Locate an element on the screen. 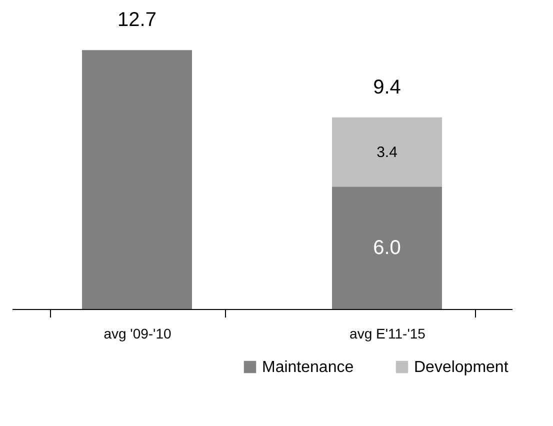 The width and height of the screenshot is (553, 426). legend-label: Development is located at coordinates (461, 367).